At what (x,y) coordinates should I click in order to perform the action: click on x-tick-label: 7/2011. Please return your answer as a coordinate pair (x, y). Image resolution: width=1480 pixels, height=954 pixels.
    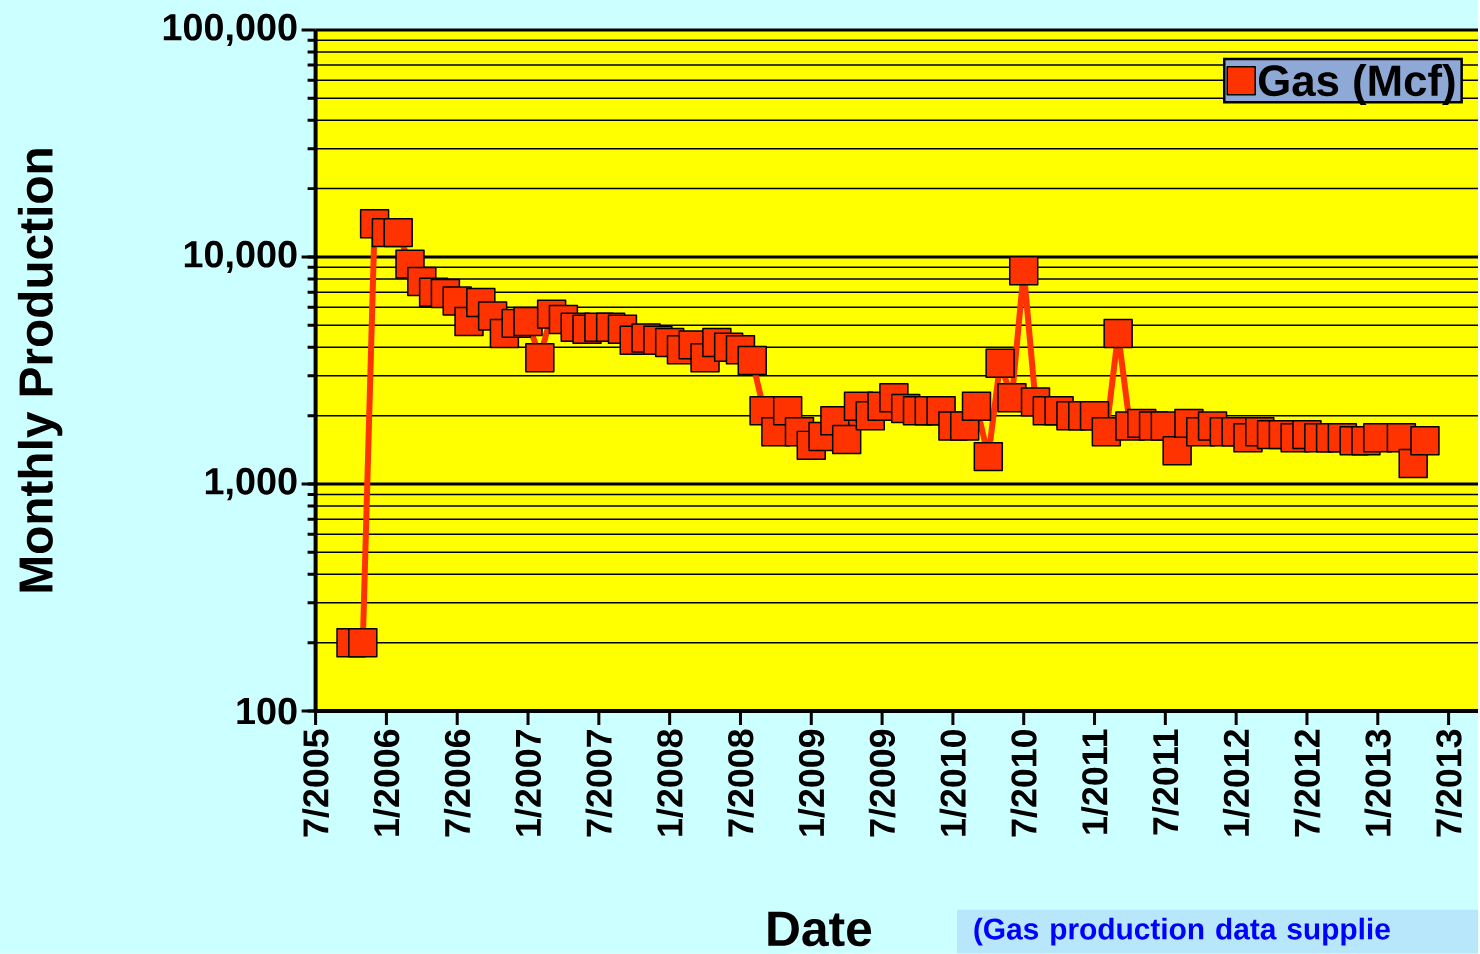
    Looking at the image, I should click on (1165, 782).